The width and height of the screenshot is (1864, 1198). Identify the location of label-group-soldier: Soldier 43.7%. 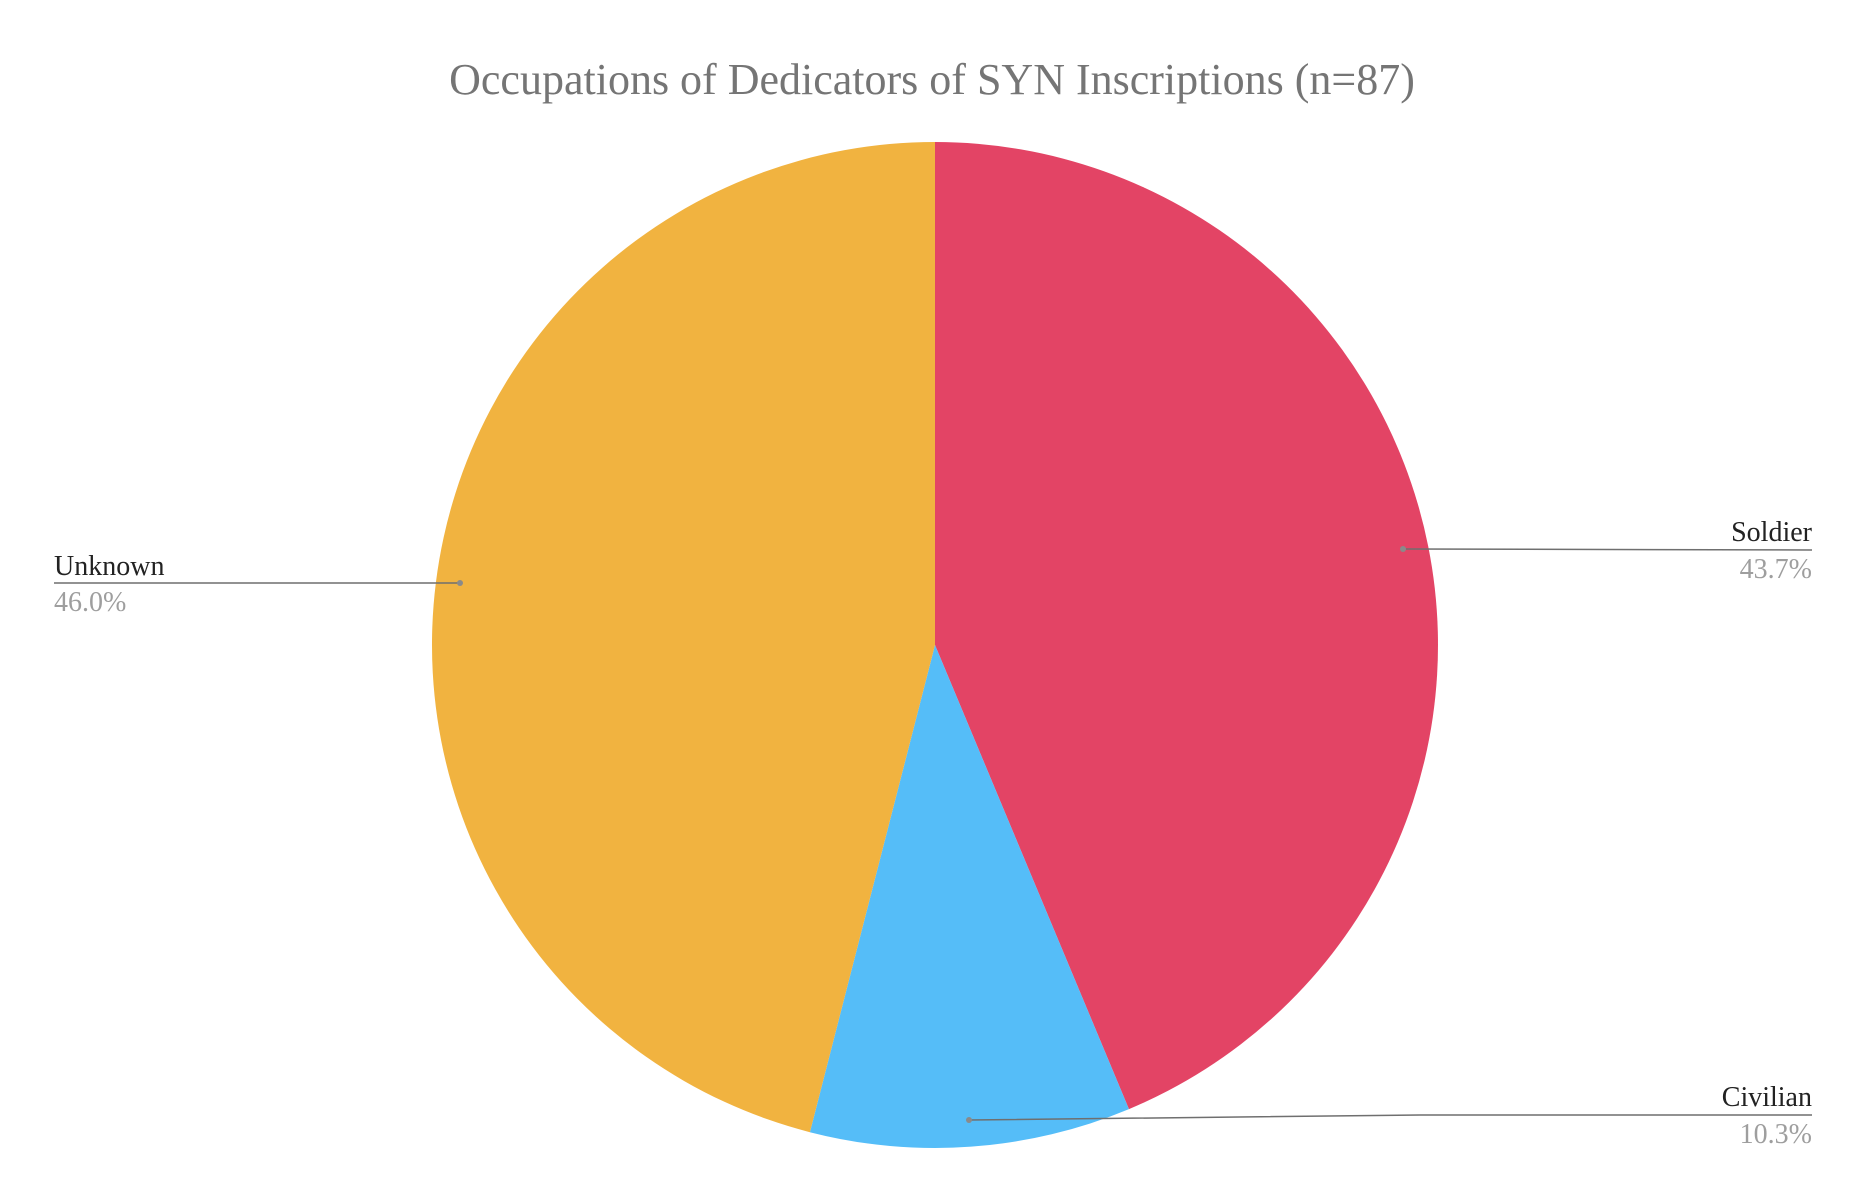
(1606, 551).